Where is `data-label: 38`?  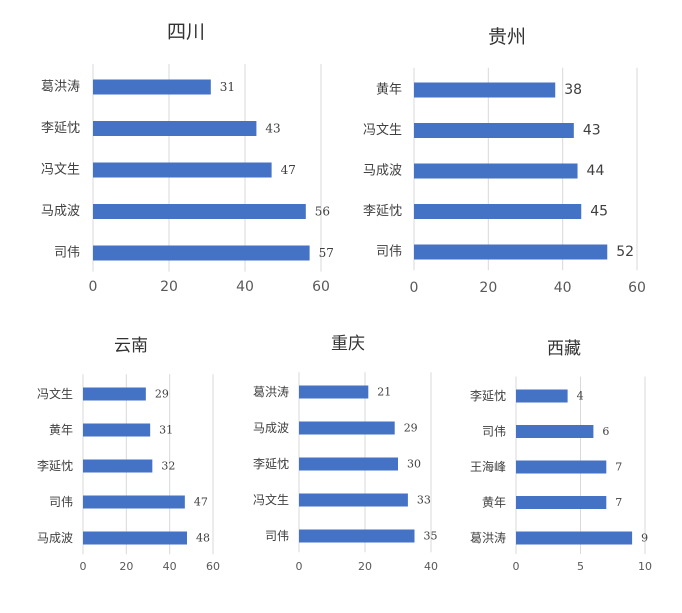
data-label: 38 is located at coordinates (573, 90).